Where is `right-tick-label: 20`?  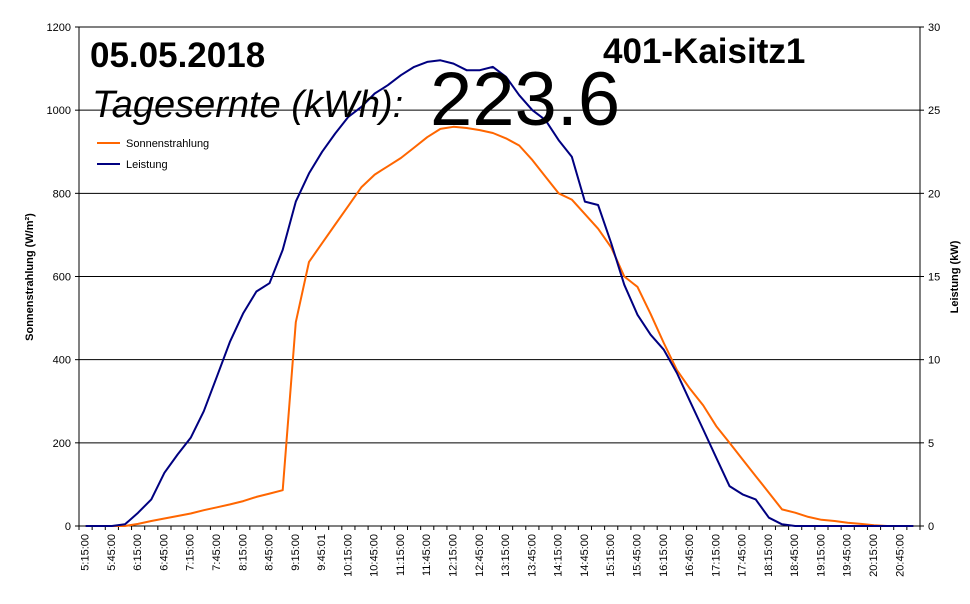 right-tick-label: 20 is located at coordinates (934, 194).